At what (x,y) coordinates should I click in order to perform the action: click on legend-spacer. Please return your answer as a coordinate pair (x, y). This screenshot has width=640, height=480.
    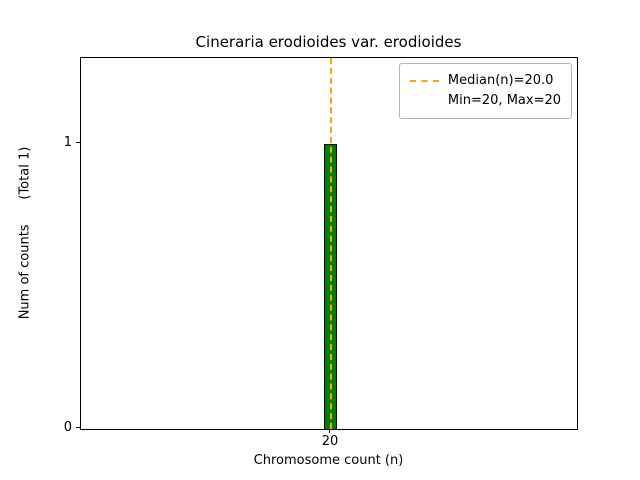
    Looking at the image, I should click on (424, 101).